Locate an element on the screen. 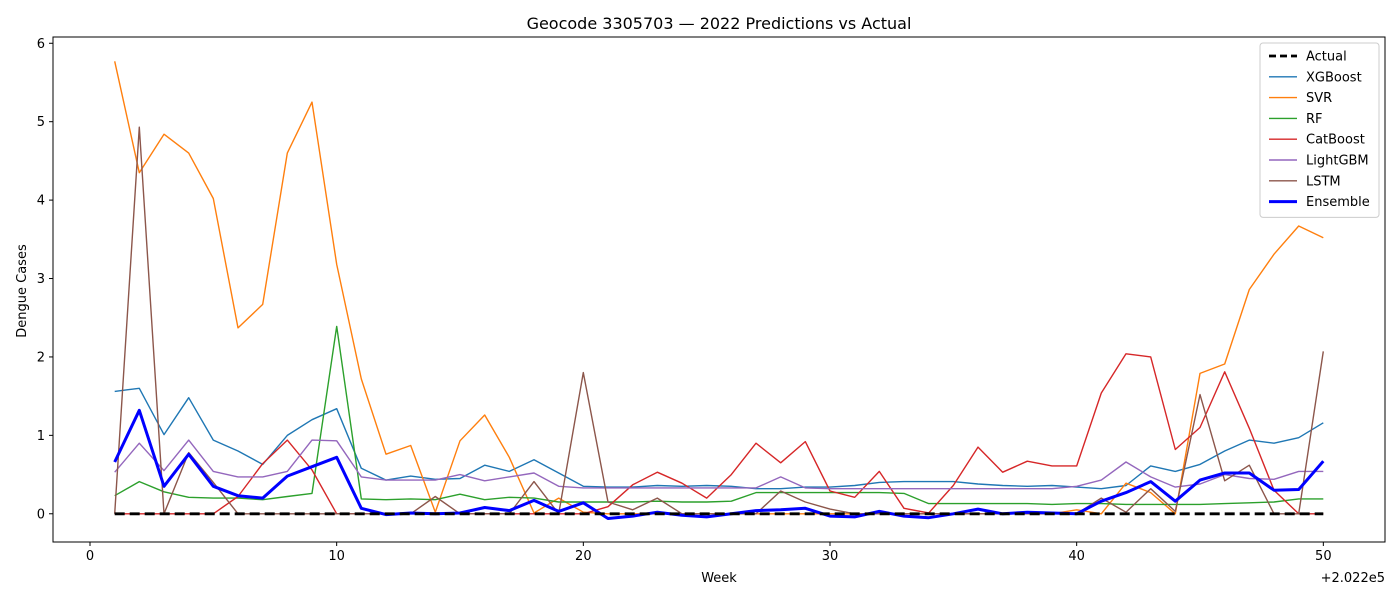 The width and height of the screenshot is (1400, 604). y-tick-label: 4 is located at coordinates (41, 201).